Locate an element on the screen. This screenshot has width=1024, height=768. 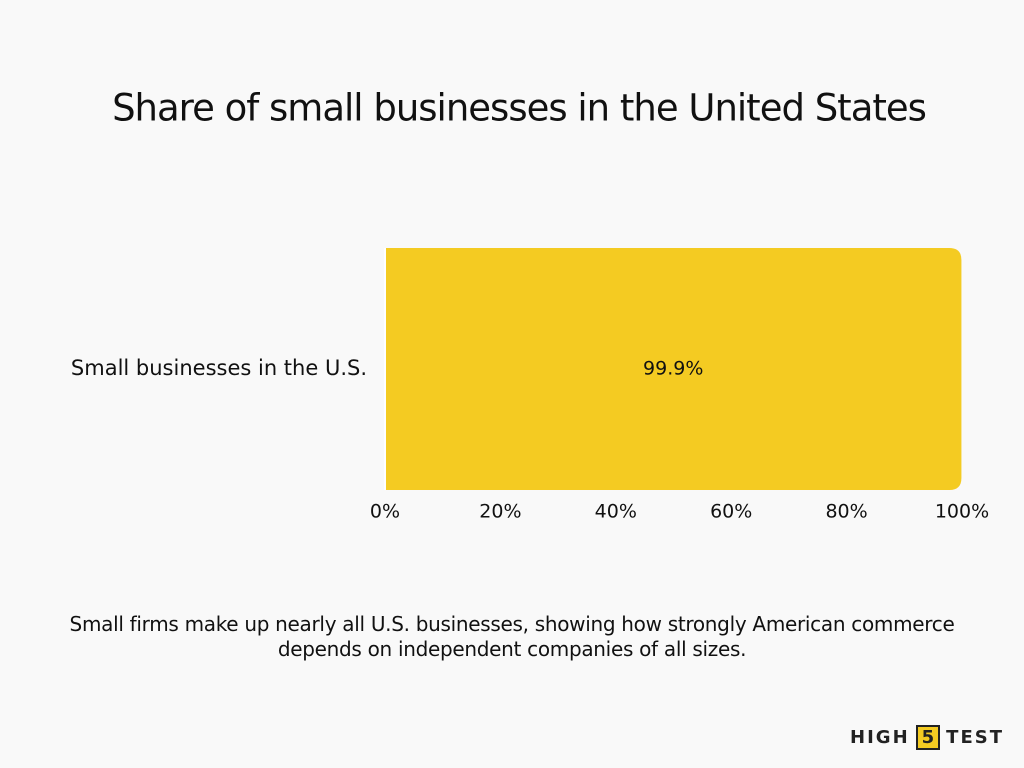
logo: HIGH 5 TEST is located at coordinates (927, 737).